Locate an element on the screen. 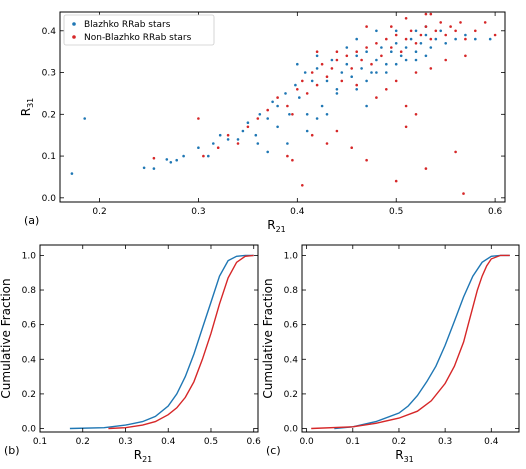 Image resolution: width=526 pixels, height=469 pixels. y-axis-label: Cumulative Fraction is located at coordinates (268, 338).